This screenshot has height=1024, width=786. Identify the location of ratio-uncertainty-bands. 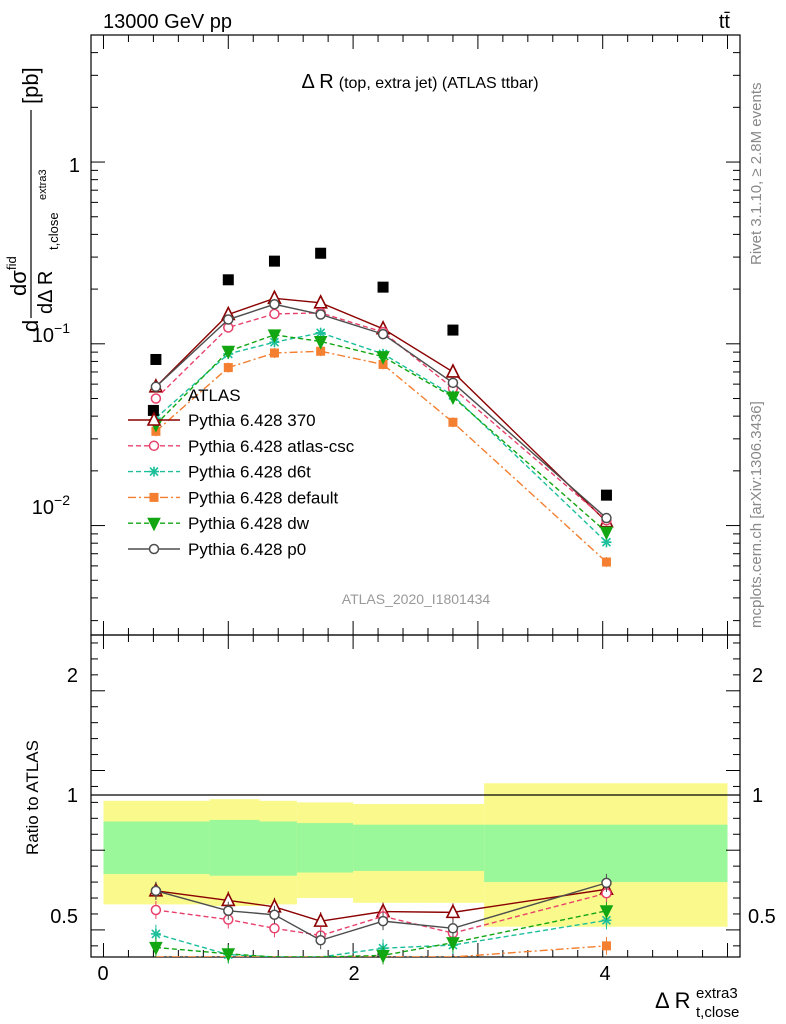
(415, 855).